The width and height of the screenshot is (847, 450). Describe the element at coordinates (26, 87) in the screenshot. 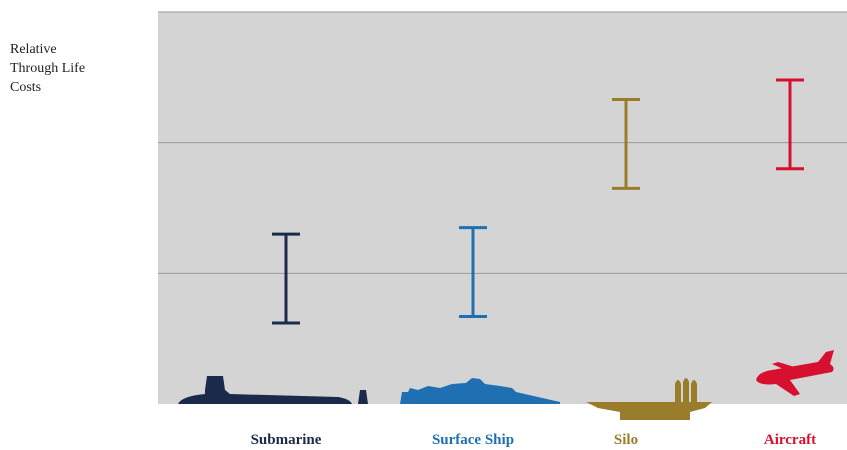

I see `y-axis-label-line-3: Costs` at that location.